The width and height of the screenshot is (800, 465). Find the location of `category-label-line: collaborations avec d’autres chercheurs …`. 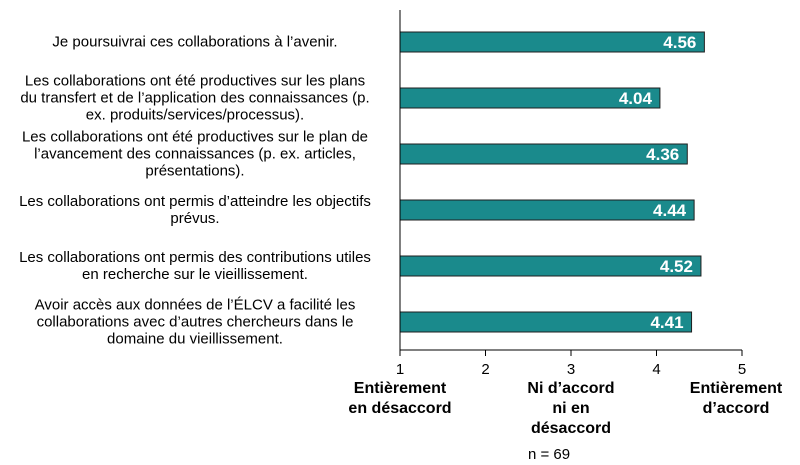

category-label-line: collaborations avec d’autres chercheurs … is located at coordinates (195, 322).